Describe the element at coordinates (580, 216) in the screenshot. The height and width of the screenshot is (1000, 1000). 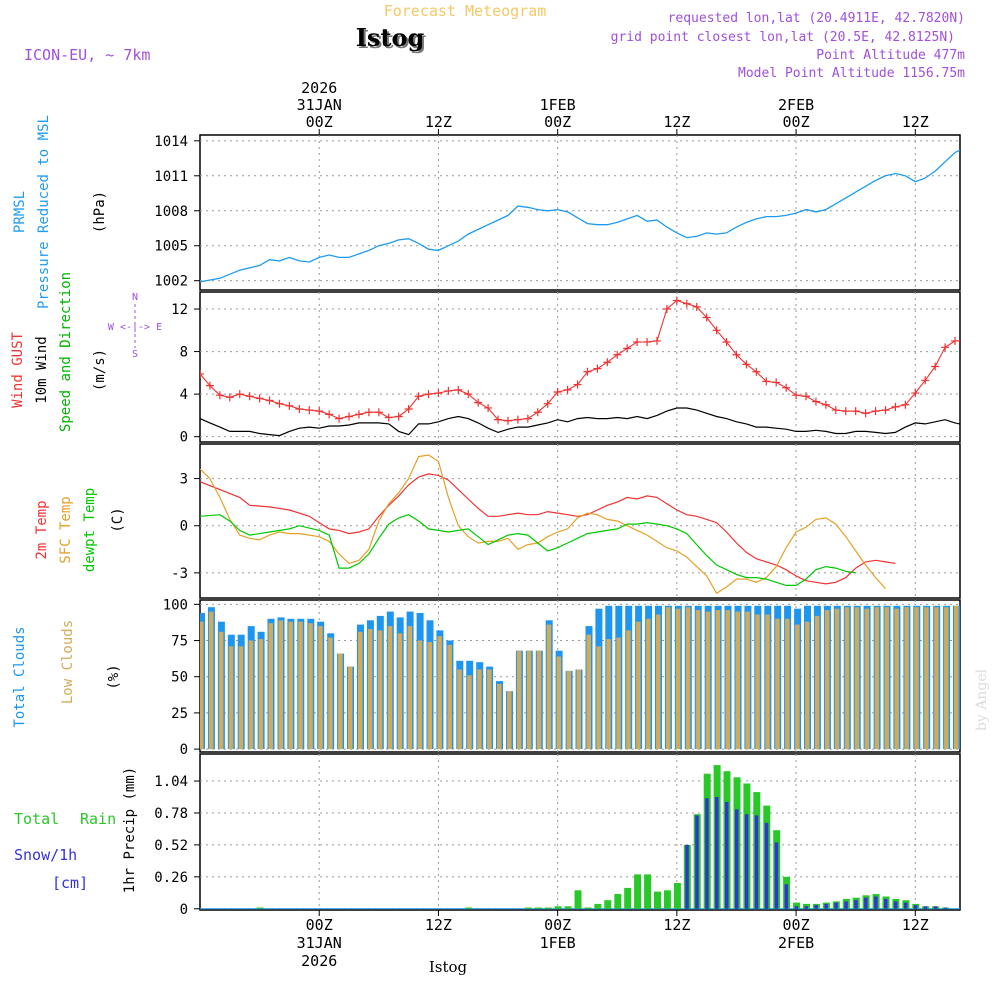
I see `pressure-panel` at that location.